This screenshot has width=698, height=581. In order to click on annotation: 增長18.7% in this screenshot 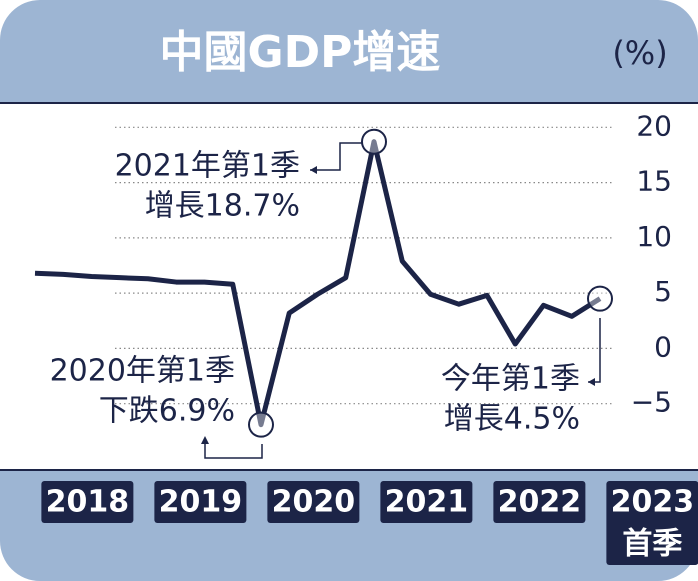, I will do `click(222, 206)`.